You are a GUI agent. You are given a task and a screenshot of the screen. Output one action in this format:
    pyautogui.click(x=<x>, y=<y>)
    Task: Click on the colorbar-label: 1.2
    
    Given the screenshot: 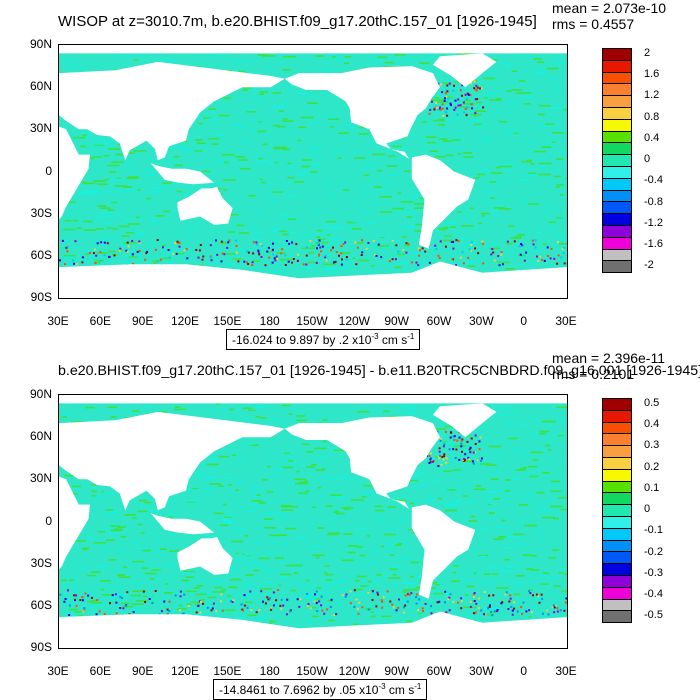 What is the action you would take?
    pyautogui.click(x=652, y=95)
    